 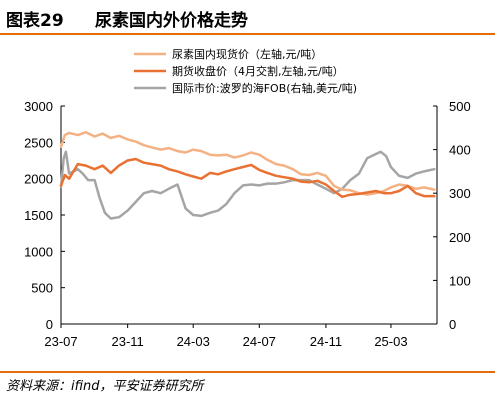 I want to click on footer-divider, so click(x=247, y=372).